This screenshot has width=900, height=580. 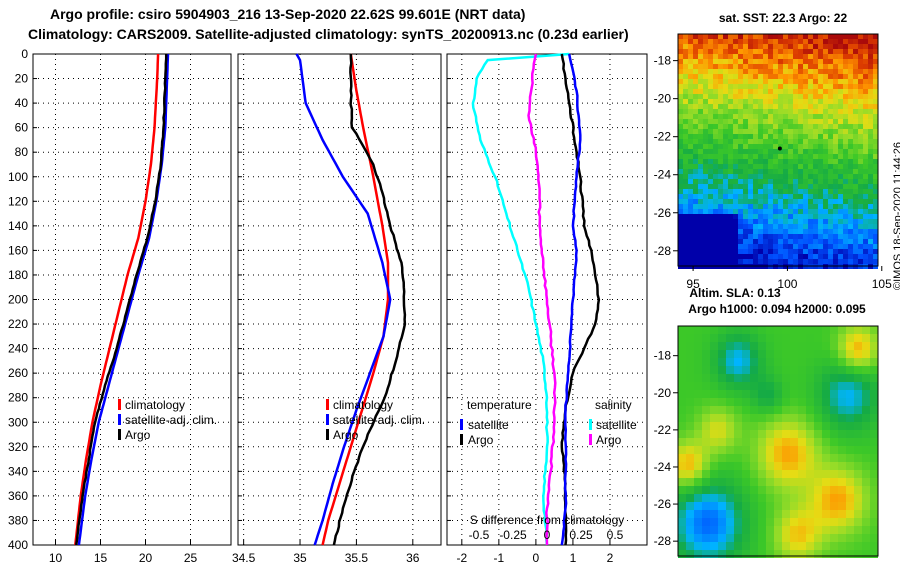 I want to click on series-line-argo, so click(x=369, y=299).